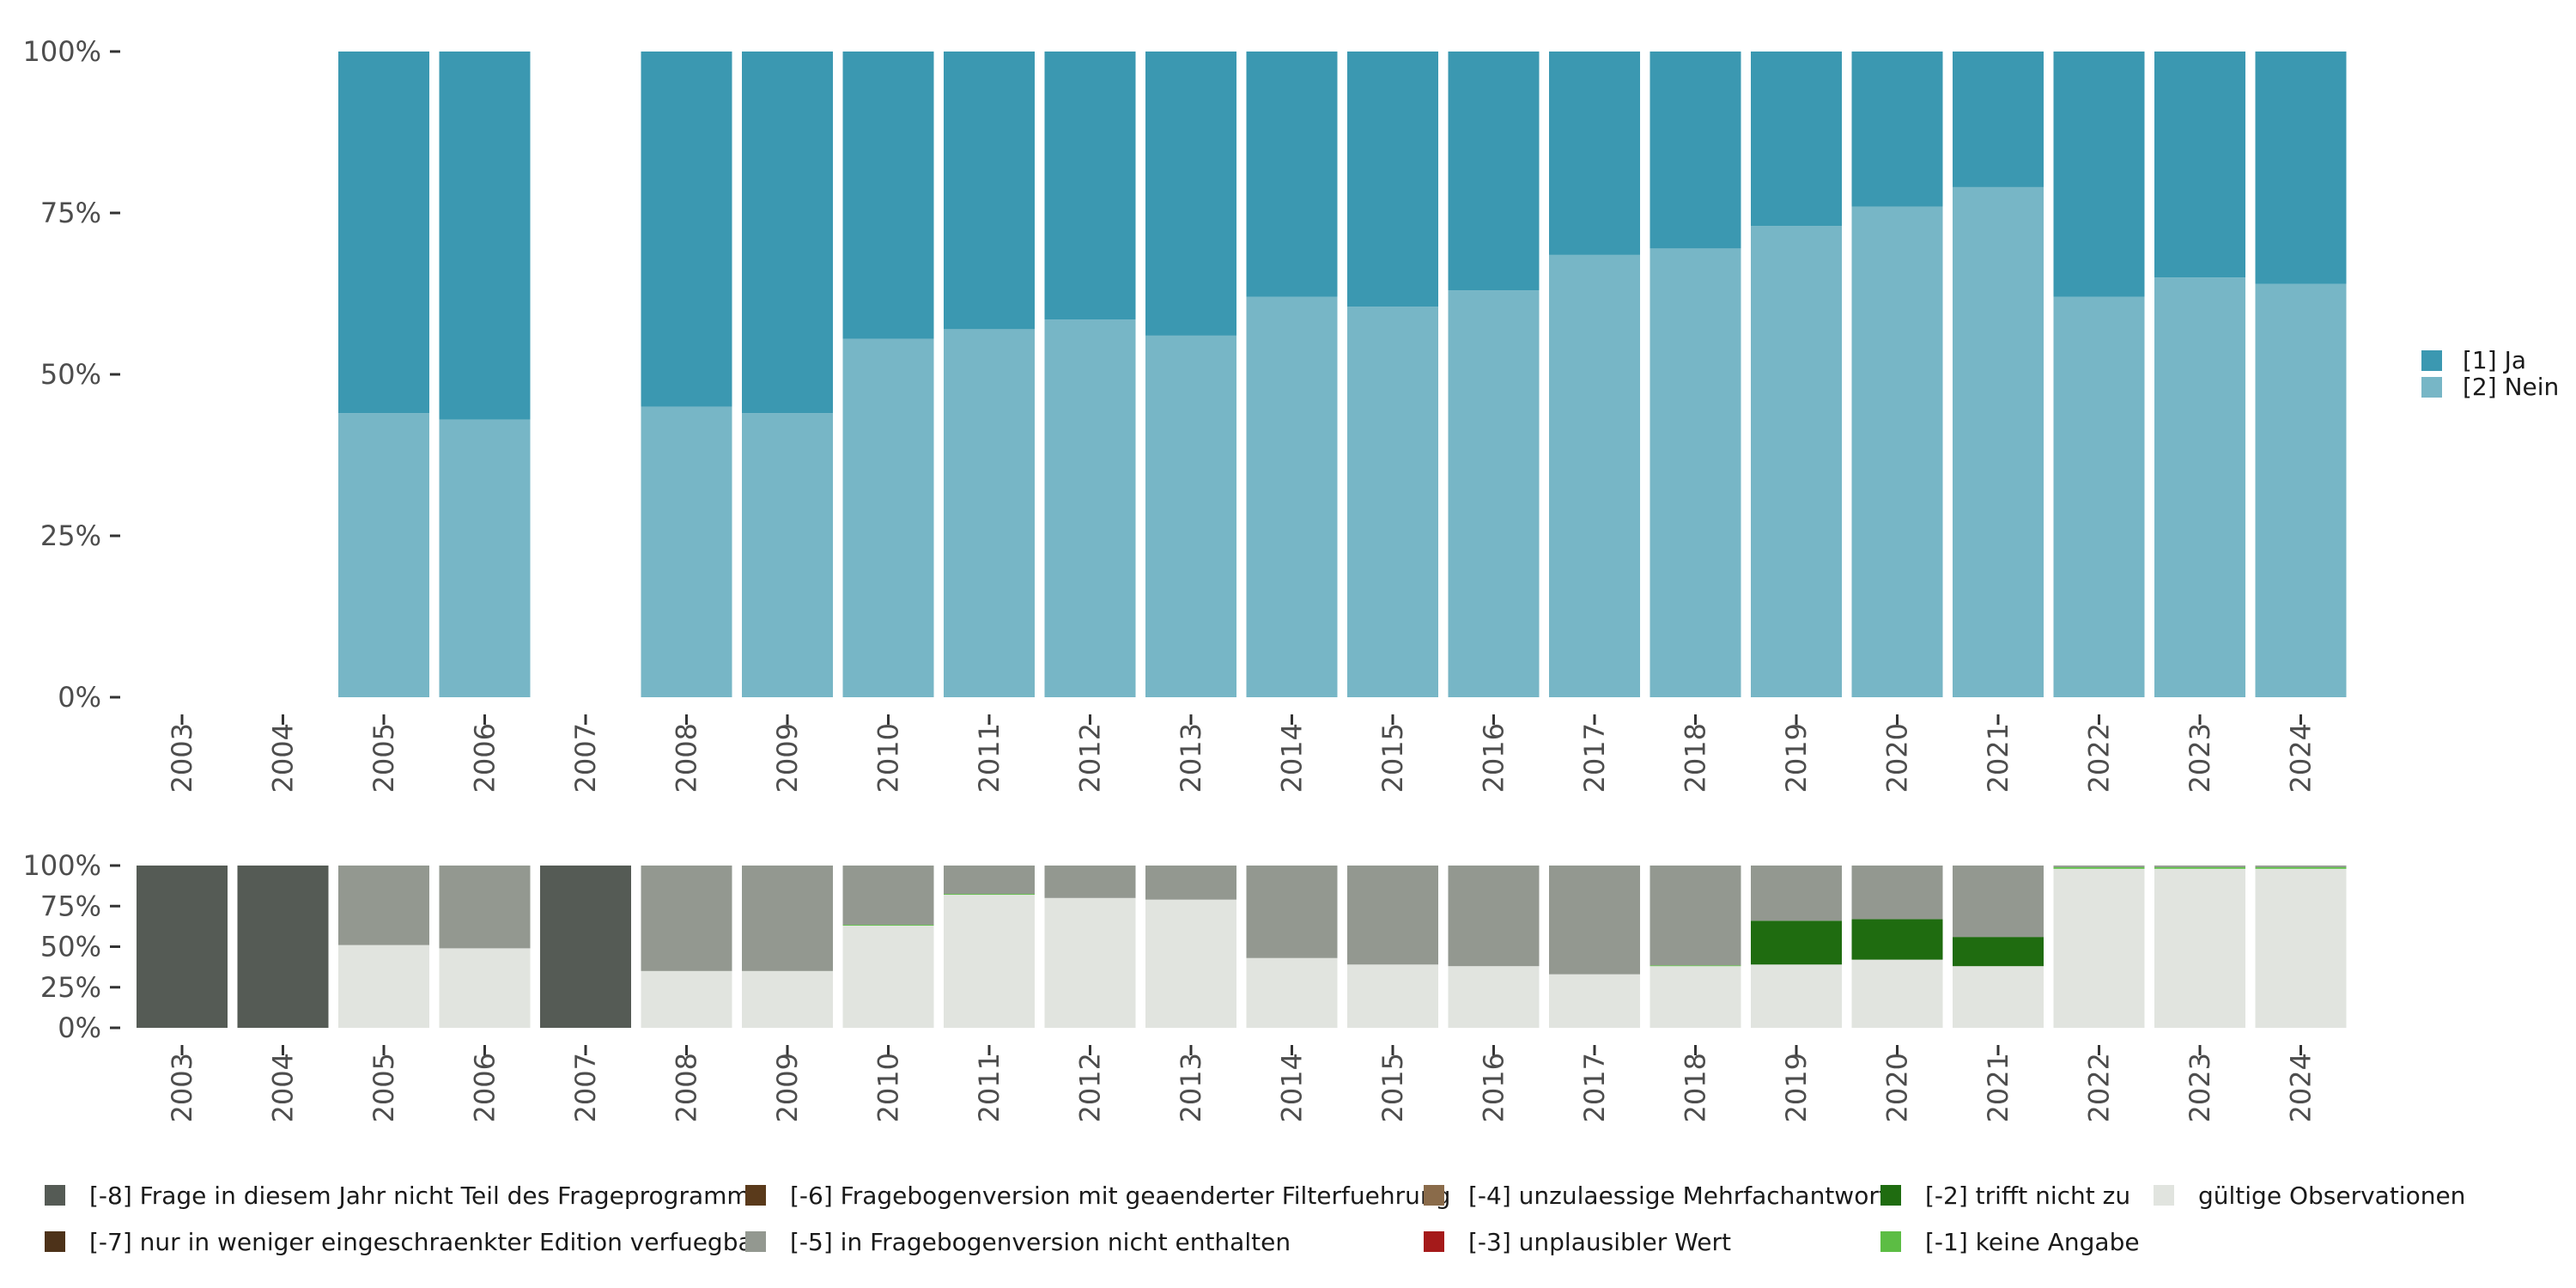 This screenshot has width=2576, height=1288. What do you see at coordinates (62, 52) in the screenshot?
I see `top-ytick-label: 100%` at bounding box center [62, 52].